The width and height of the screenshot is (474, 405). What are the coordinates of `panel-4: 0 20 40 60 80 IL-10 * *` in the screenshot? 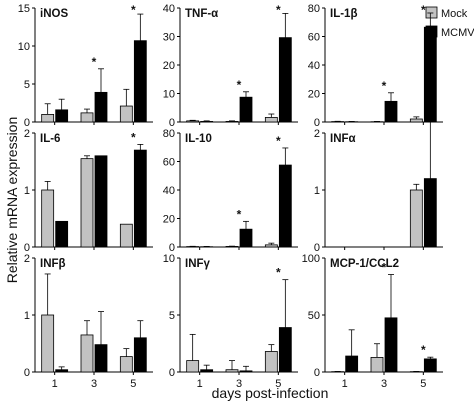 It's located at (230, 191).